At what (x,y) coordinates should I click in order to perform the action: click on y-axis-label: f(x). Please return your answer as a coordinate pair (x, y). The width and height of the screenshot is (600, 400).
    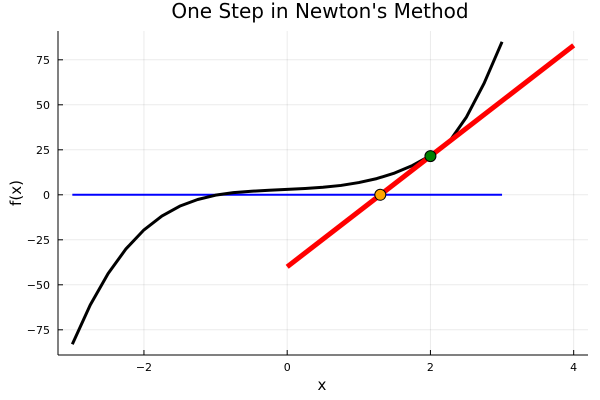
    Looking at the image, I should click on (16, 193).